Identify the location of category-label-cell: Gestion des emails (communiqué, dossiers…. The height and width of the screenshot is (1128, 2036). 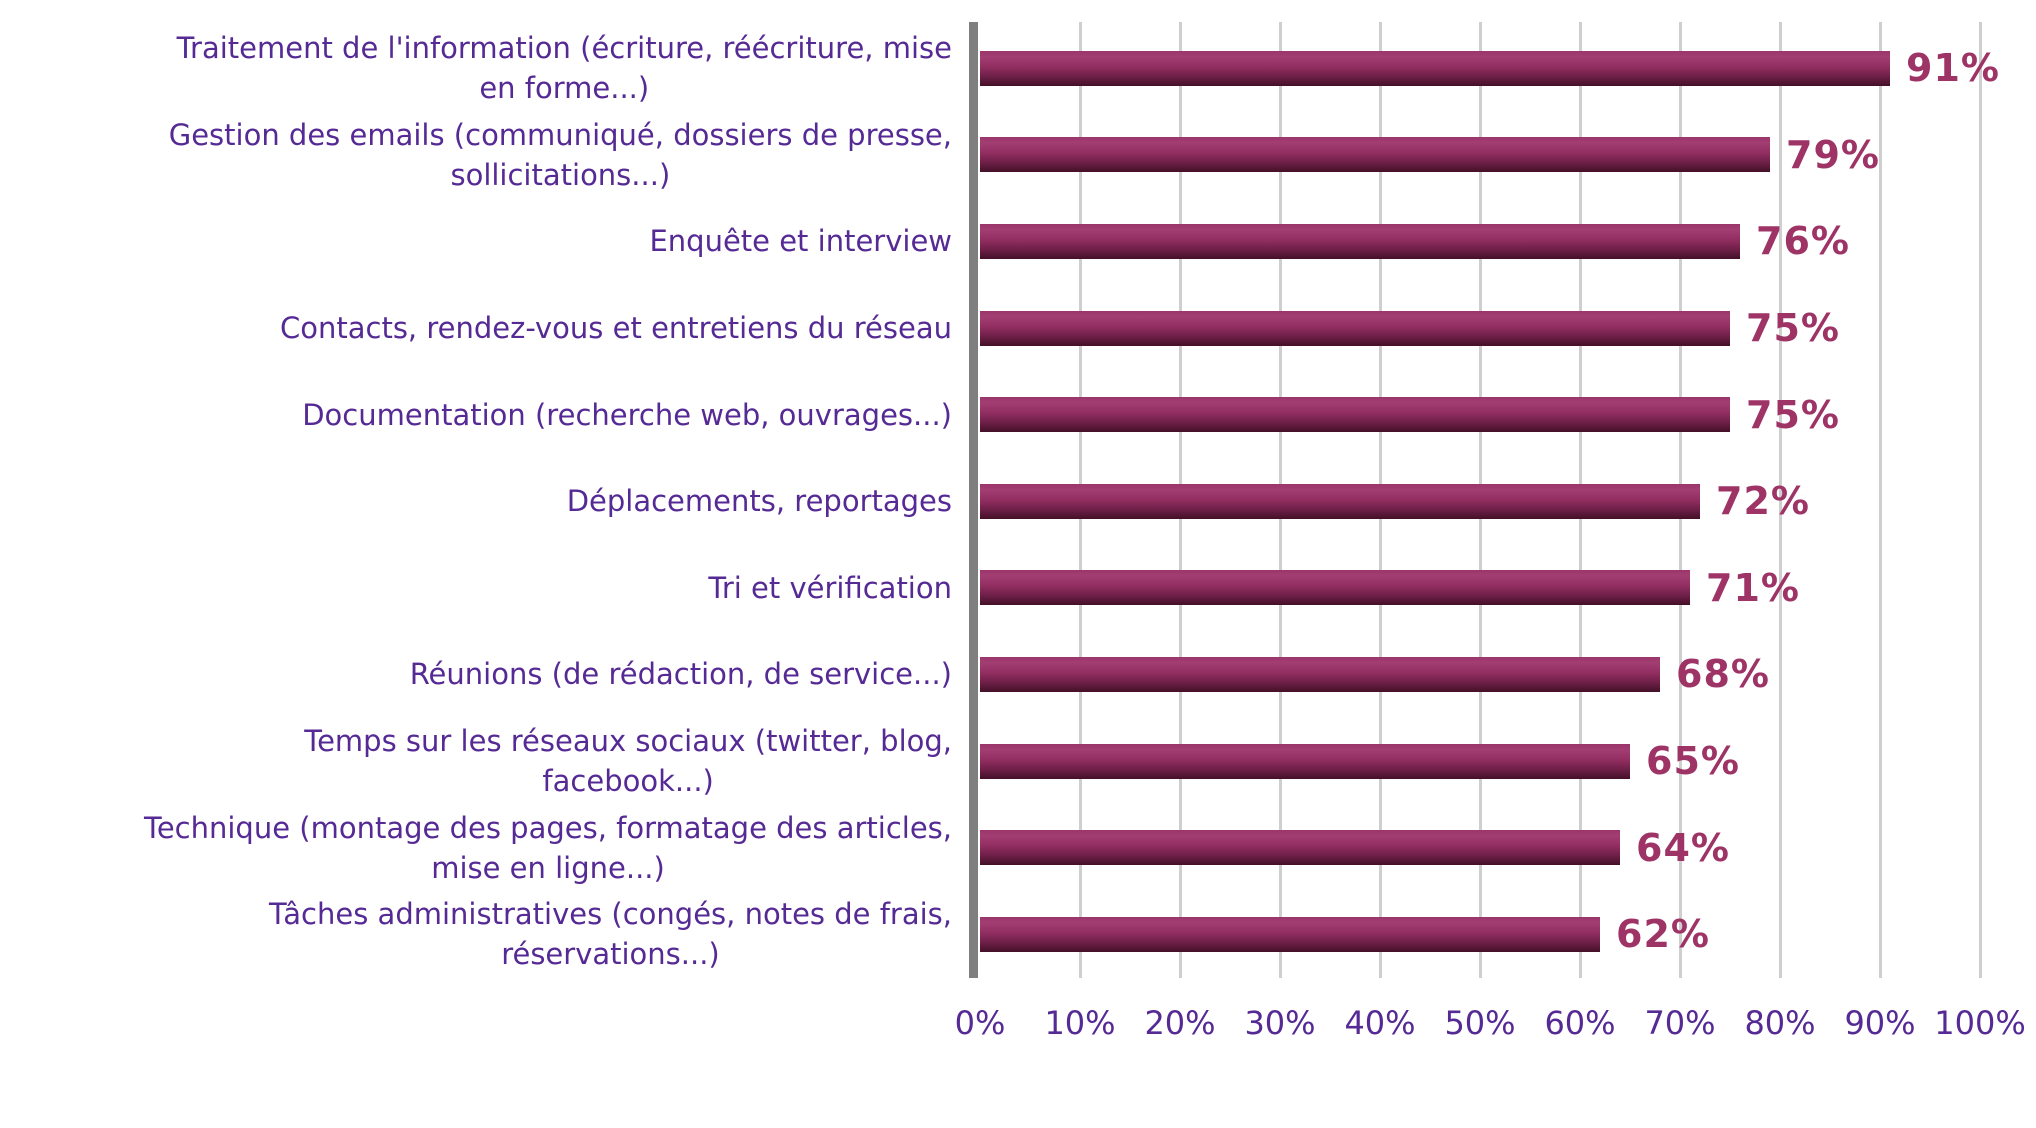
(490, 155).